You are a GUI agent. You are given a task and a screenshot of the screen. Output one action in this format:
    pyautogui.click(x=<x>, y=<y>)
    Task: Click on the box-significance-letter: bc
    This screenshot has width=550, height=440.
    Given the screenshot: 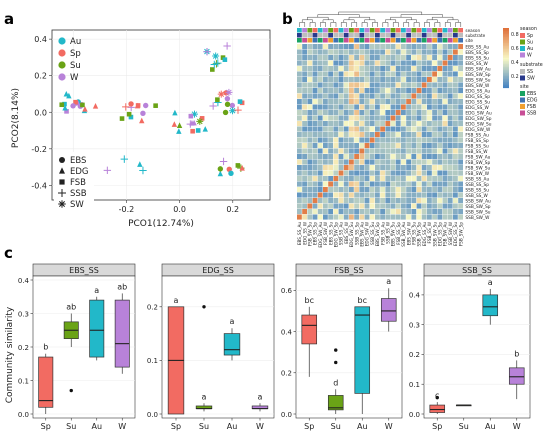 What is the action you would take?
    pyautogui.click(x=362, y=300)
    